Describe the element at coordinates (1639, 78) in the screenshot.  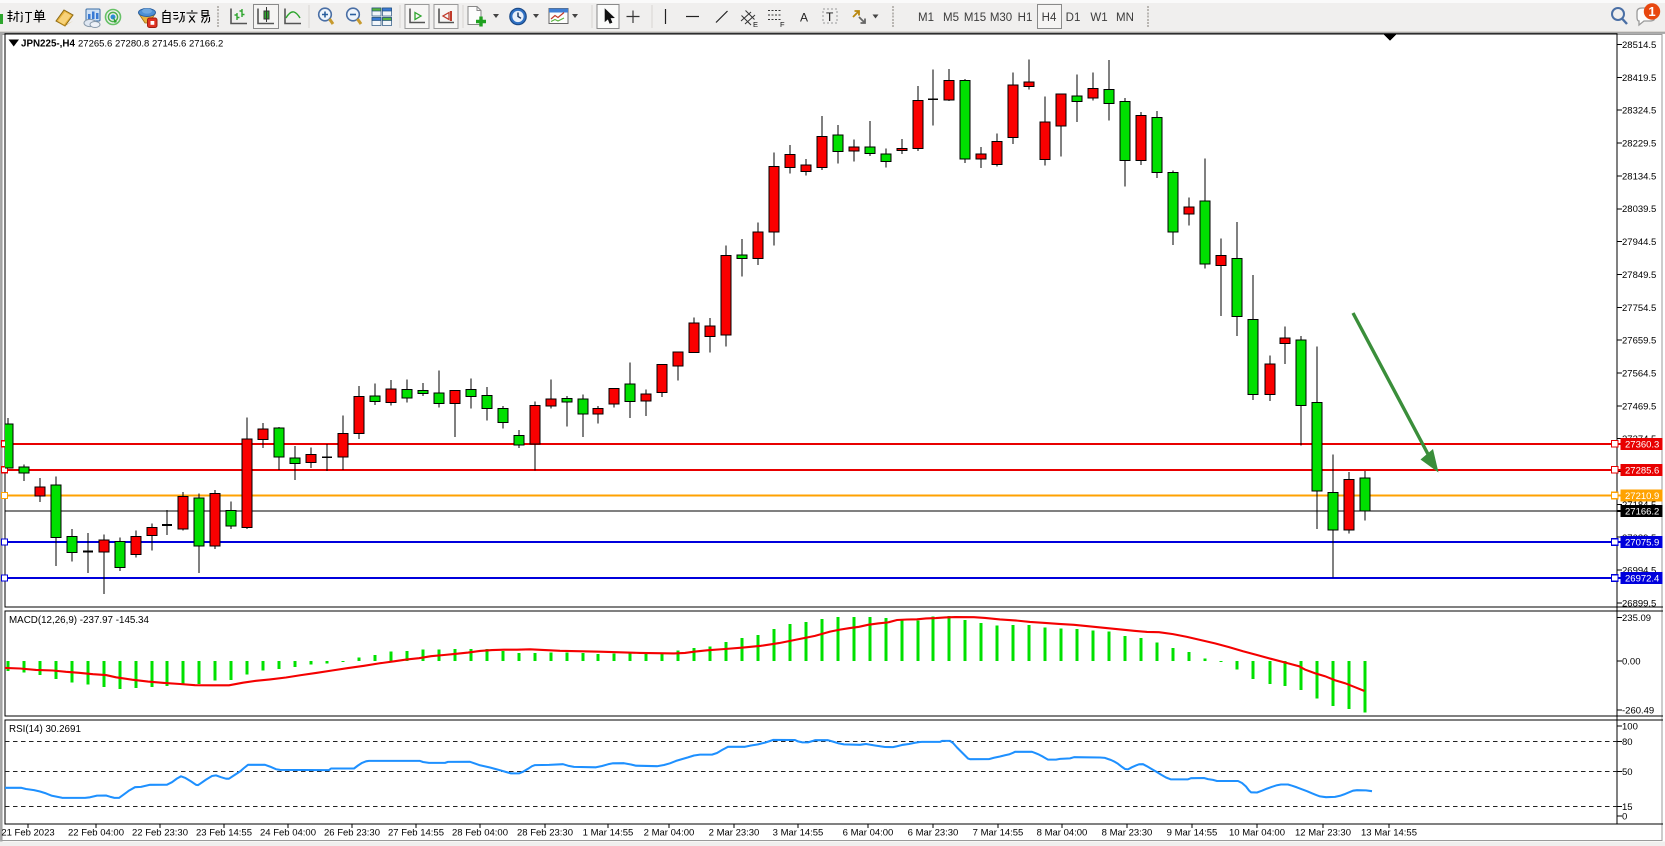
I see `svg-text: 28419.5` at that location.